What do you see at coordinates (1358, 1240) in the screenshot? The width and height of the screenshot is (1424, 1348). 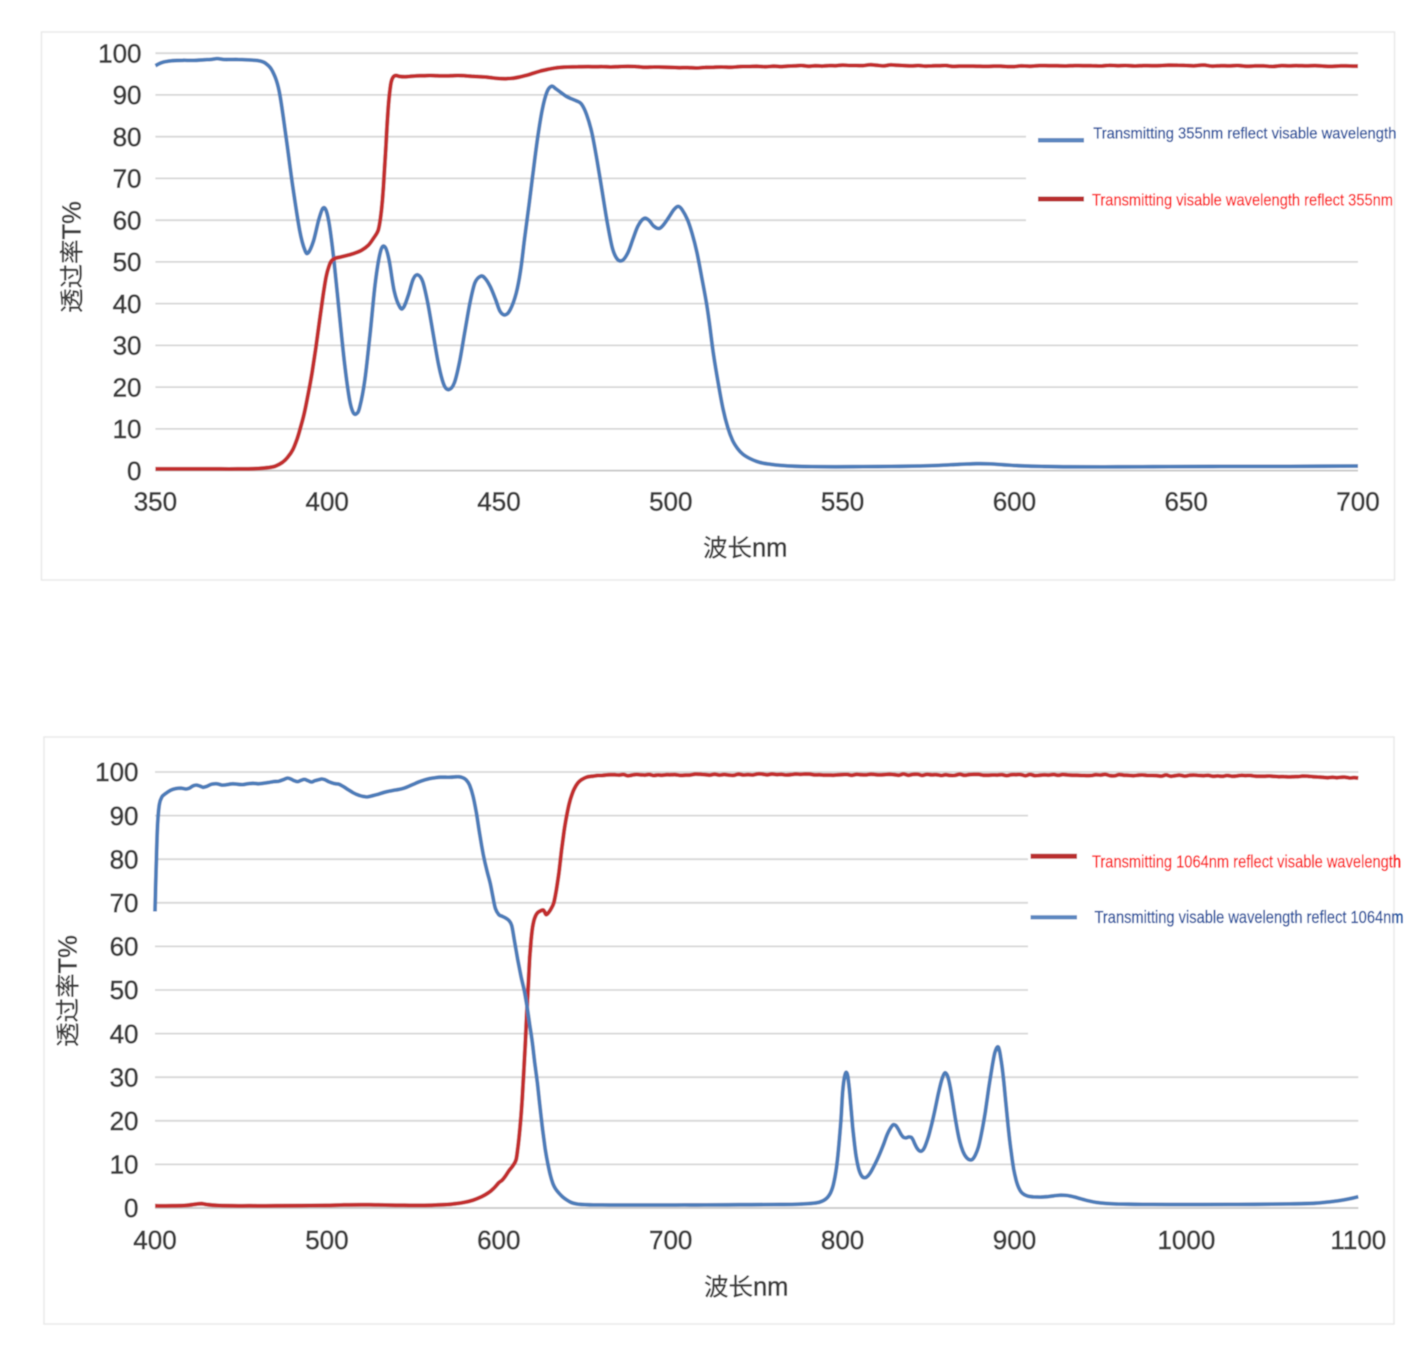 I see `svg-text: 1100` at bounding box center [1358, 1240].